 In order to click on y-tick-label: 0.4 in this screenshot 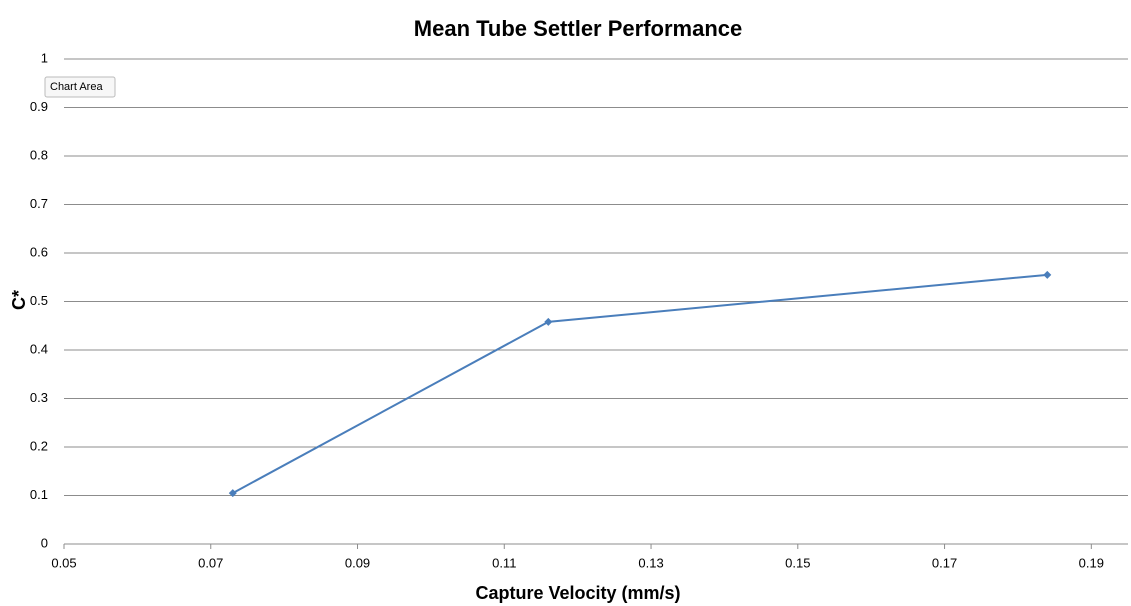, I will do `click(39, 348)`.